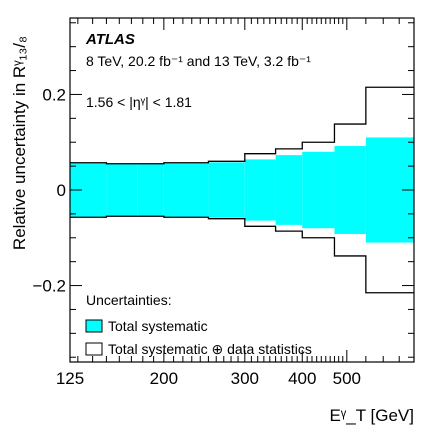 The width and height of the screenshot is (436, 436). I want to click on eta-label: 1.56 < |ηᵞ| < 1.81, so click(139, 102).